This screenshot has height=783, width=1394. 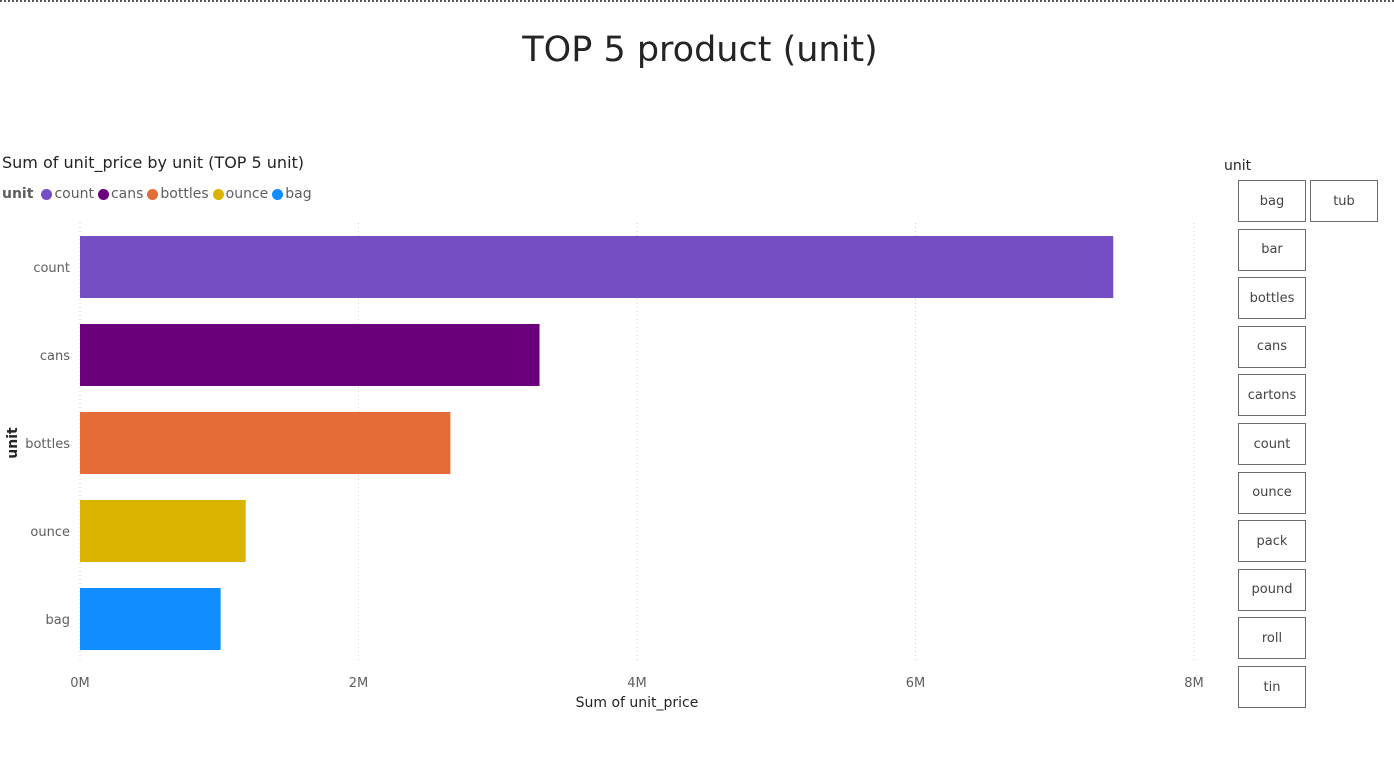 What do you see at coordinates (47, 444) in the screenshot?
I see `y-tick-label: bottles` at bounding box center [47, 444].